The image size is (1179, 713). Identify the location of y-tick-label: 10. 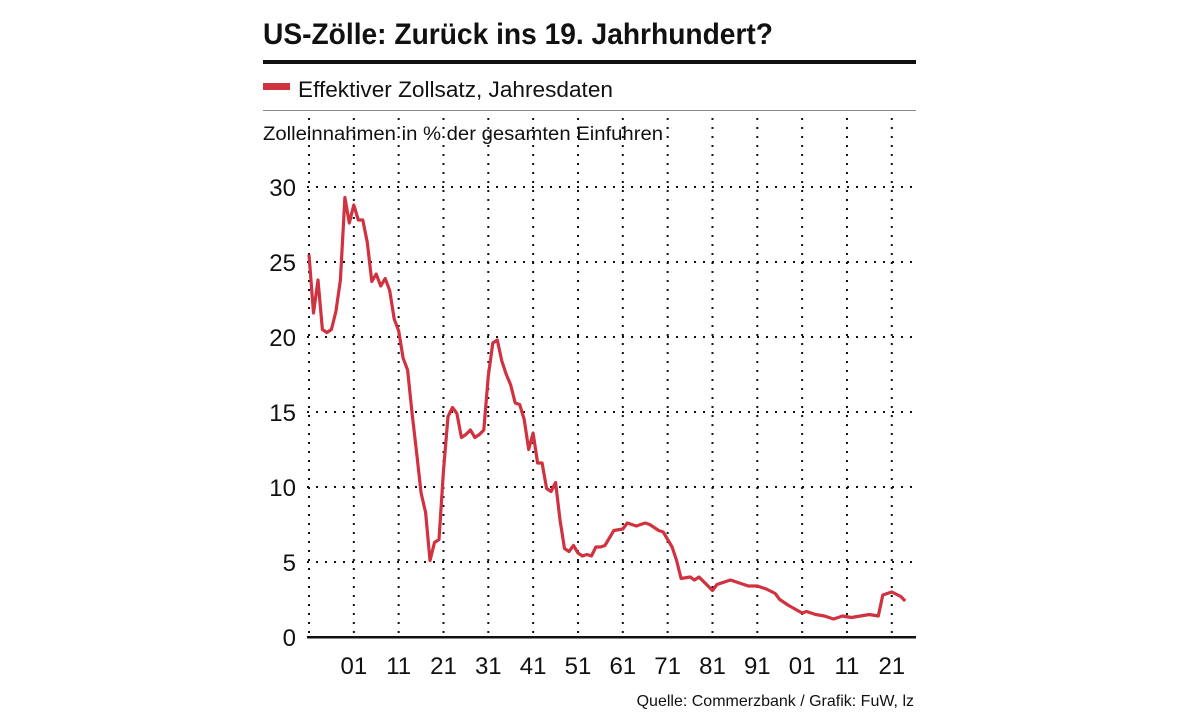
(282, 488).